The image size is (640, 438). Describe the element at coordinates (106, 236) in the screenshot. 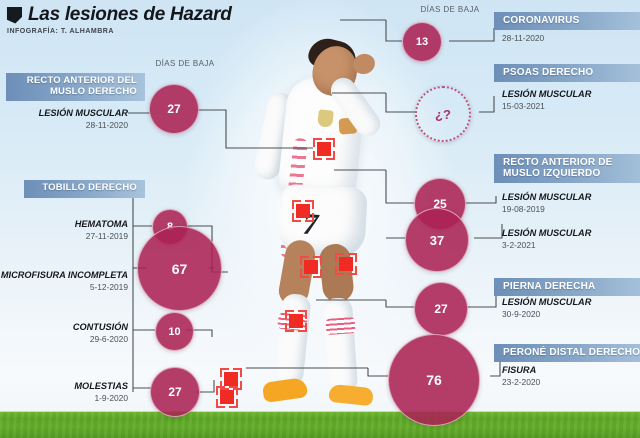

I see `injury-date: 27-11-2019` at that location.